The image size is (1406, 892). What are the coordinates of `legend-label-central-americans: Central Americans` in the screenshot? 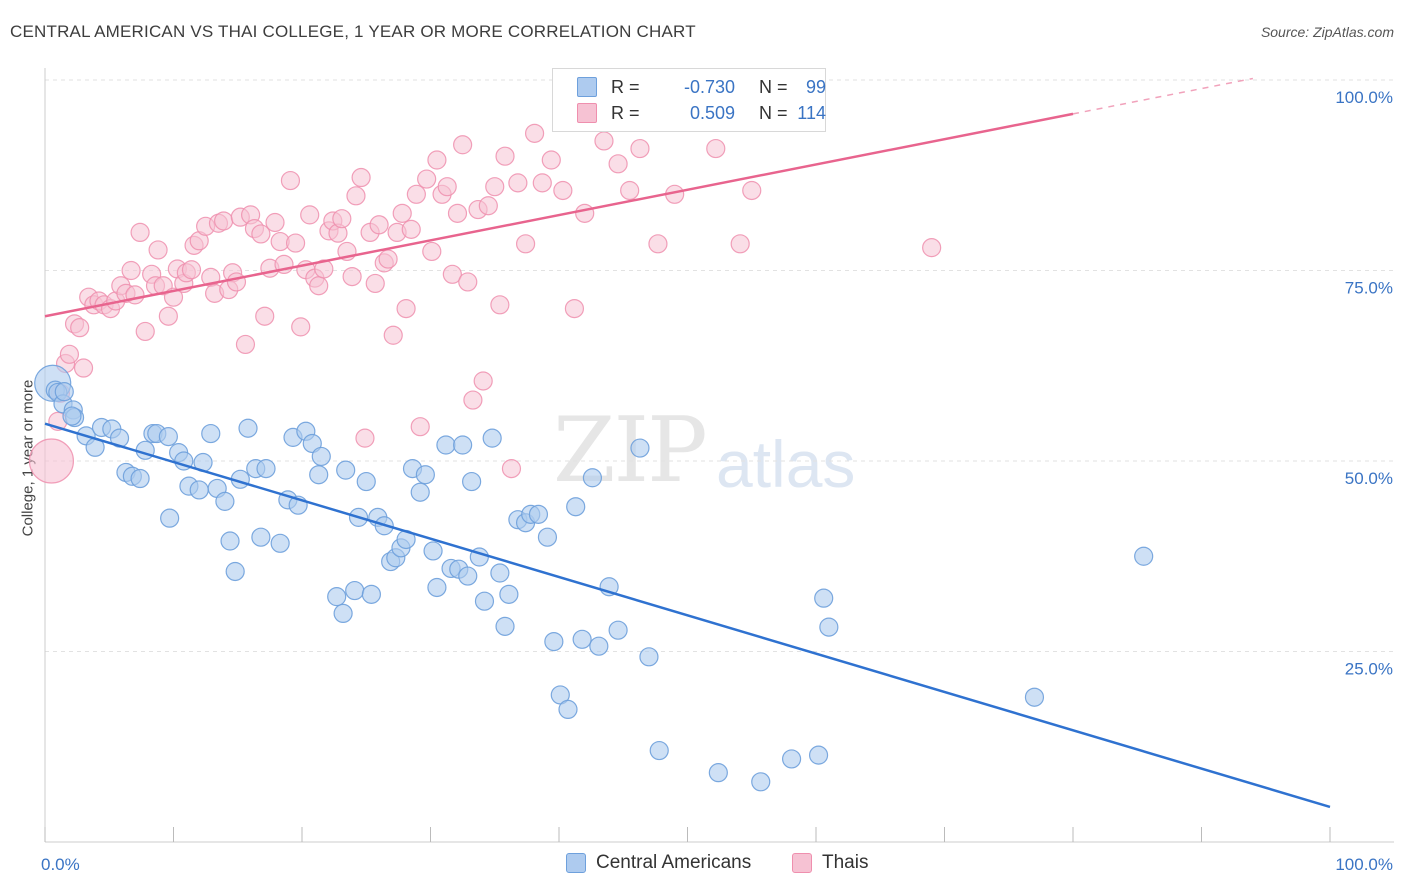 It's located at (674, 862).